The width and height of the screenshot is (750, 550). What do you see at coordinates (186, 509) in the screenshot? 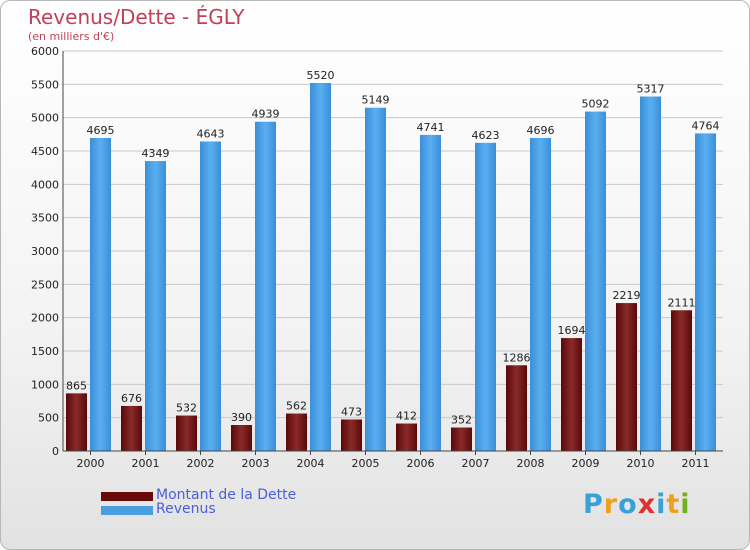
I see `legend-label-revenus: Revenus` at bounding box center [186, 509].